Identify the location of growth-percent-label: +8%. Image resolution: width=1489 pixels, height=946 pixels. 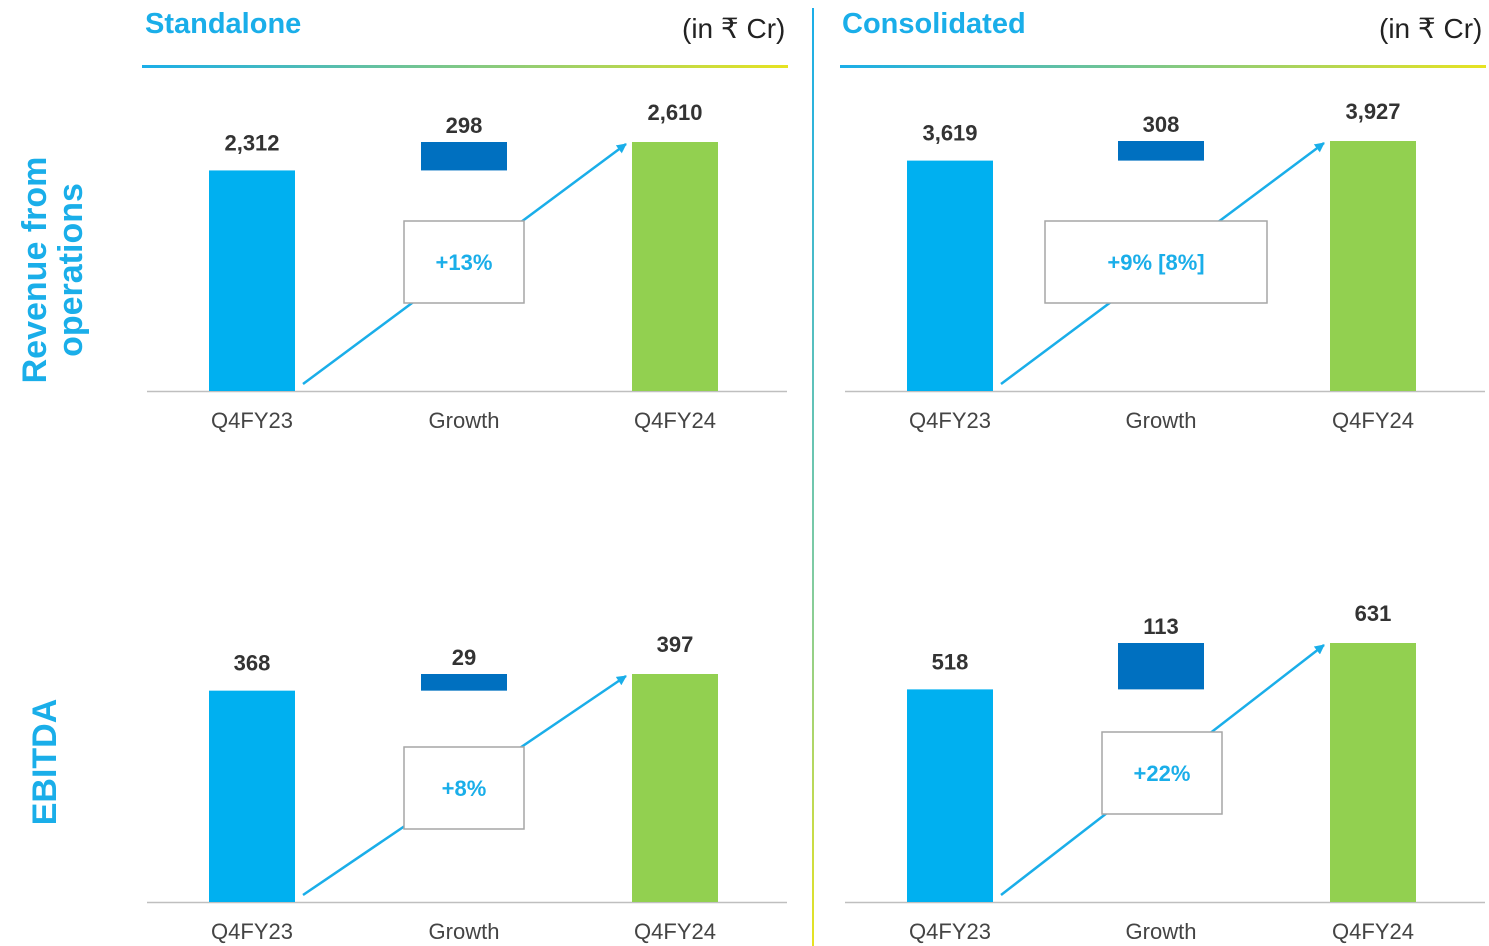
(464, 788).